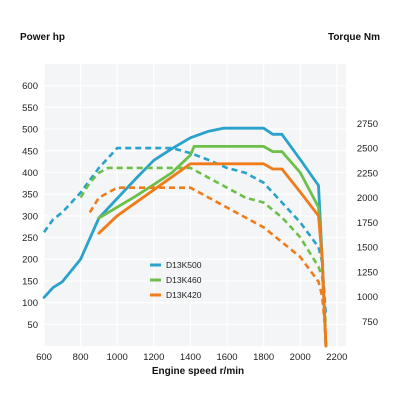 This screenshot has height=405, width=400. I want to click on x-tick-label: 1400, so click(190, 357).